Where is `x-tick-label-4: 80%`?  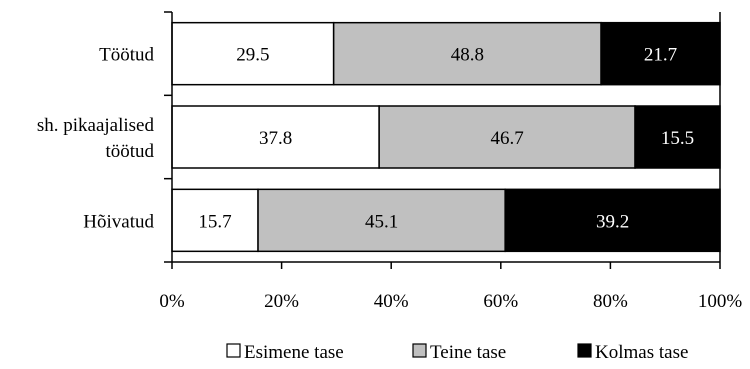
x-tick-label-4: 80% is located at coordinates (610, 301).